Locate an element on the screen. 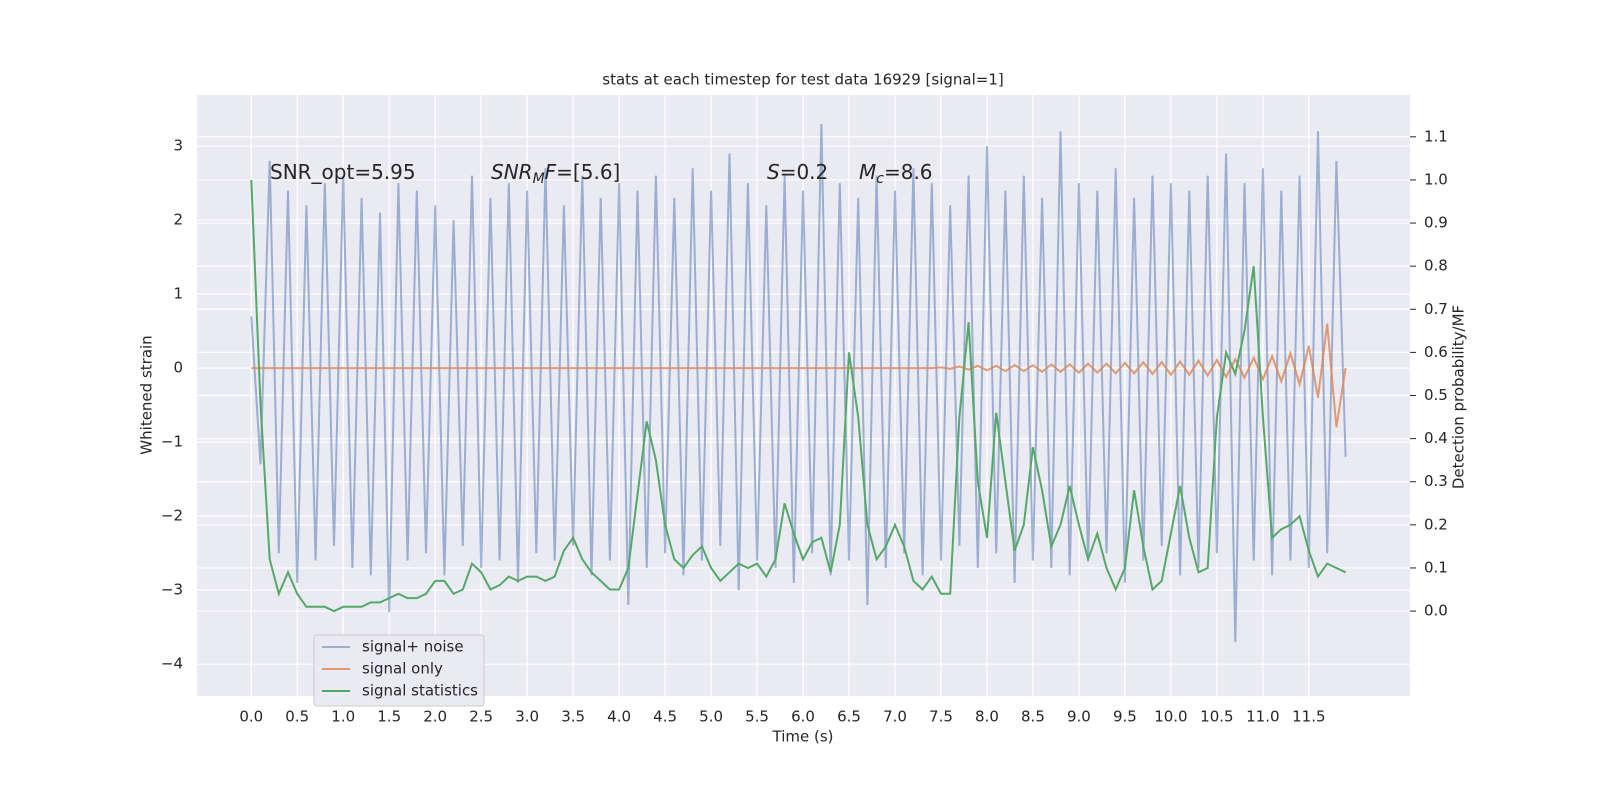 Image resolution: width=1600 pixels, height=800 pixels. x-tick-label: 11.5 is located at coordinates (1308, 717).